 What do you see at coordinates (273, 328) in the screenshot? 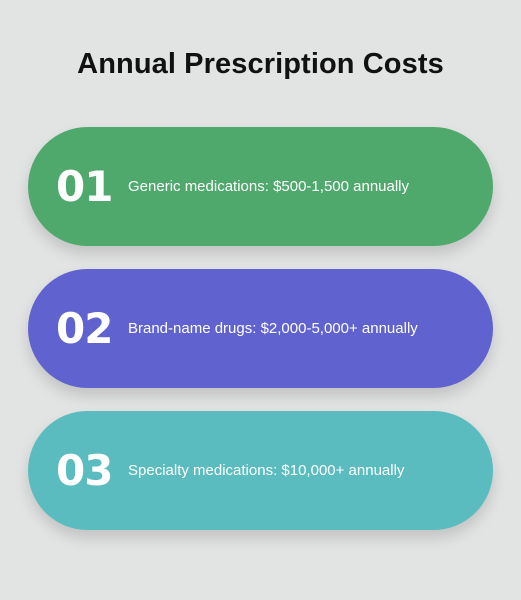
I see `item-label: Brand-name drugs: $2,000-5,000+ annually` at bounding box center [273, 328].